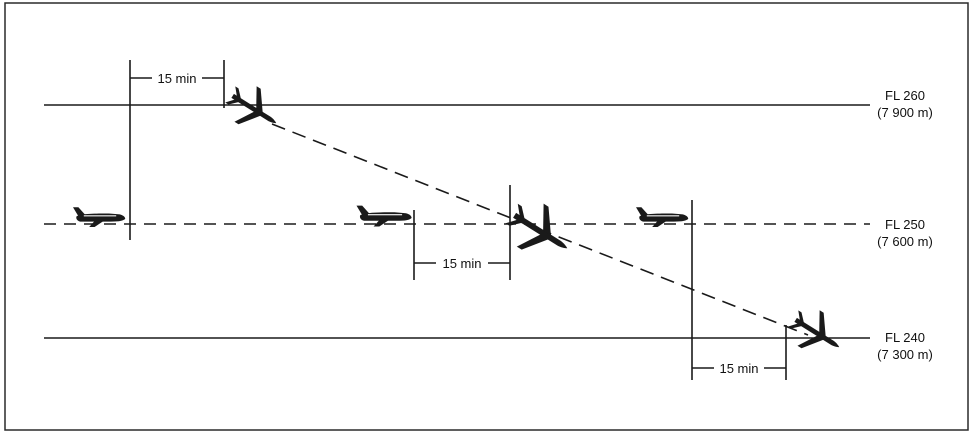 The width and height of the screenshot is (978, 437). Describe the element at coordinates (462, 232) in the screenshot. I see `middle-separation-marker: 15 min` at that location.